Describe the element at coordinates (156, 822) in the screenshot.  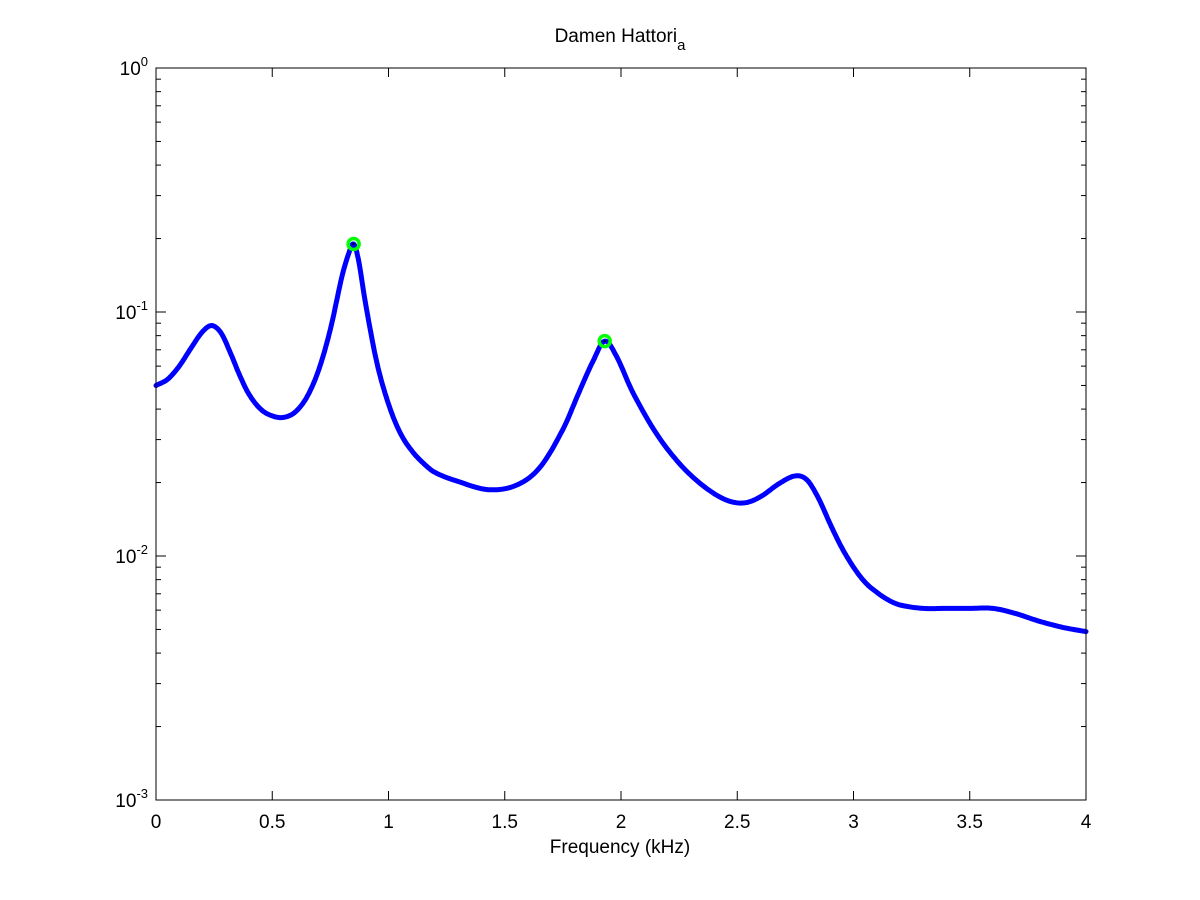
I see `x-tick-label: 0` at that location.